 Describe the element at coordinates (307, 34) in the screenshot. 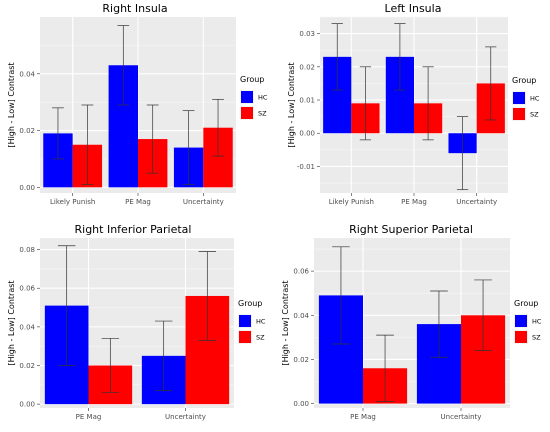

I see `y-tick-label: 0.03` at that location.